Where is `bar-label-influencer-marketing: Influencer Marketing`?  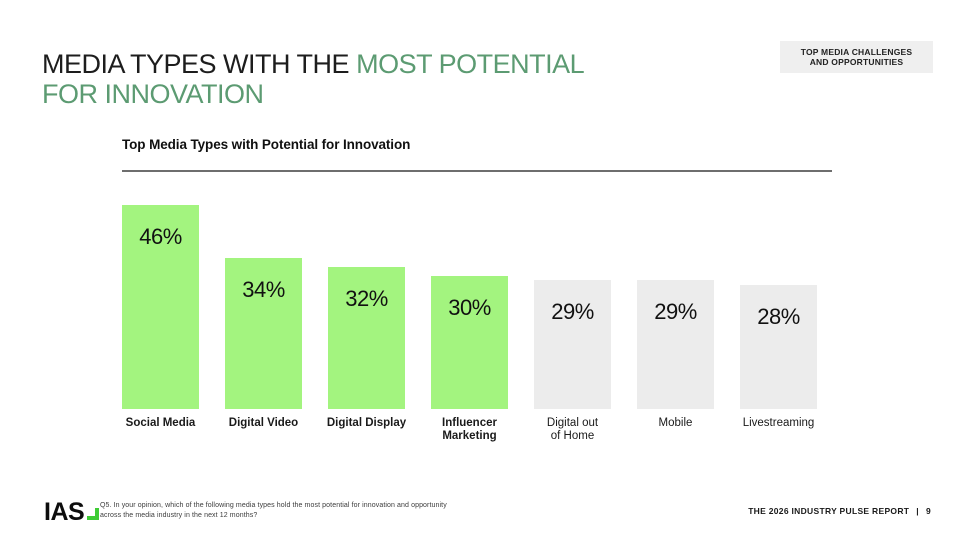
bar-label-influencer-marketing: Influencer Marketing is located at coordinates (469, 429).